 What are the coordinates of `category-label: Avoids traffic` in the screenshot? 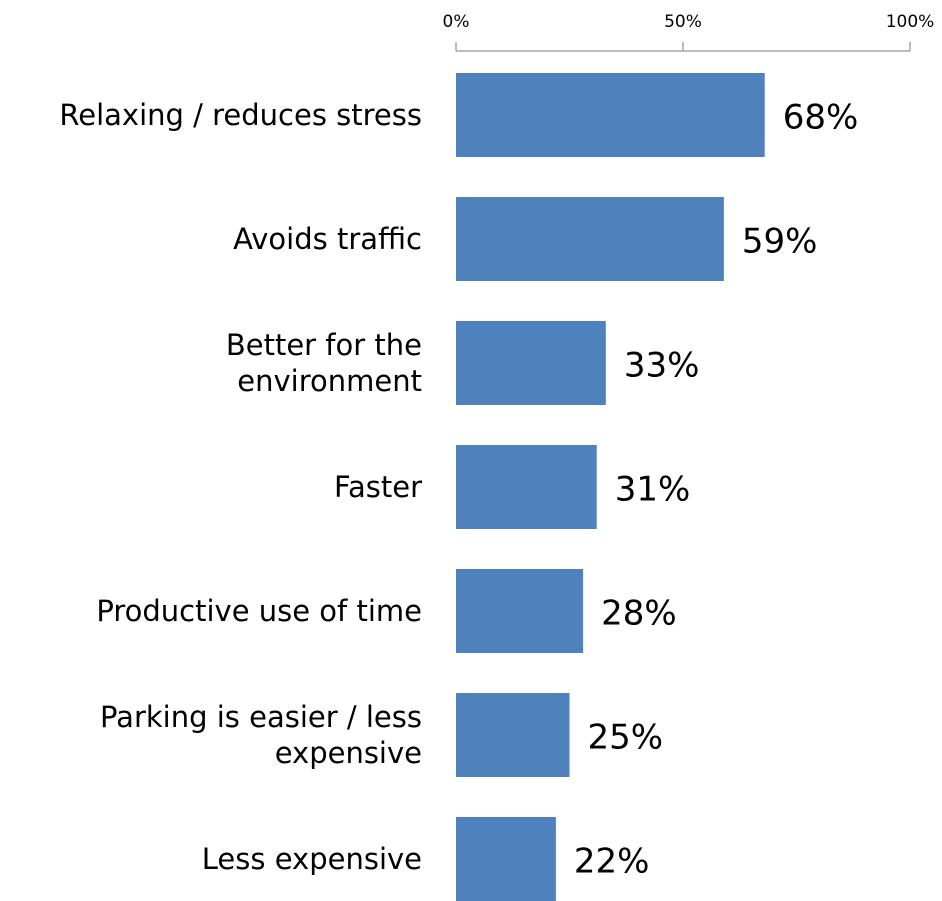 It's located at (327, 239).